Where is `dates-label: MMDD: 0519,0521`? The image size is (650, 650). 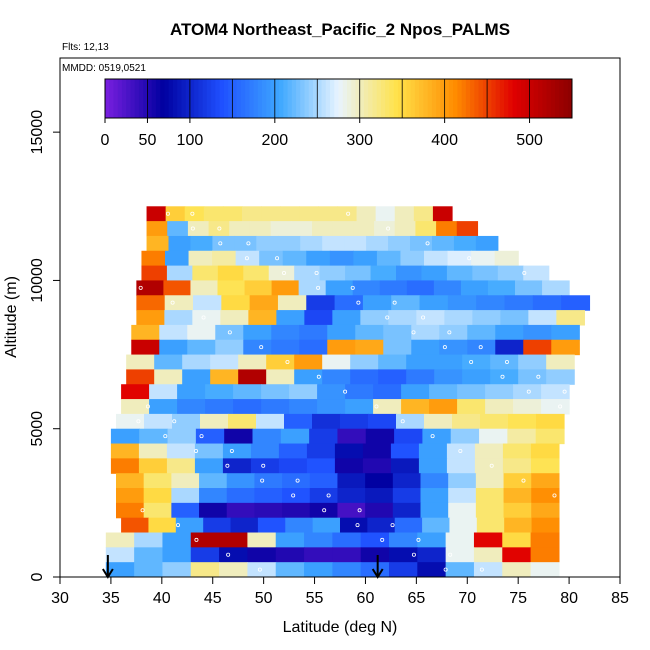 dates-label: MMDD: 0519,0521 is located at coordinates (104, 68).